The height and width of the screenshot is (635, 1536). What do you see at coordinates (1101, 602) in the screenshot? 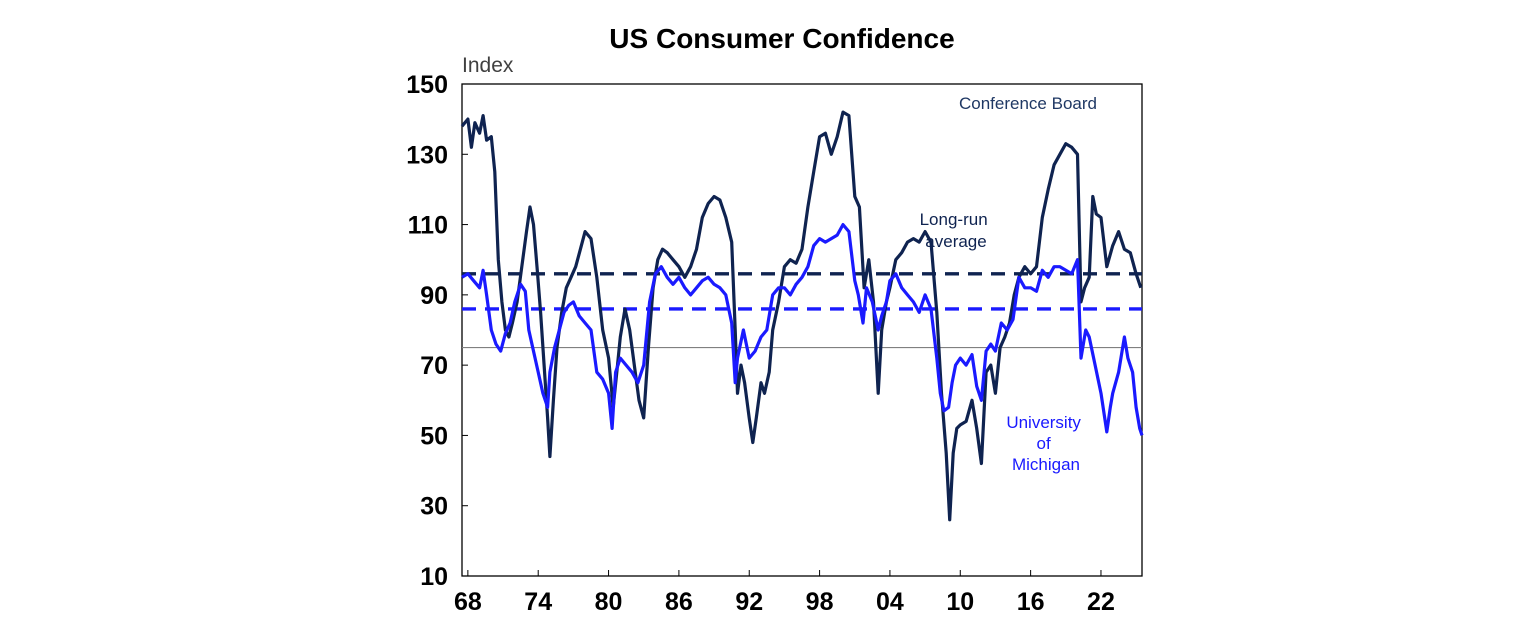
I see `x-tick-label: 22` at bounding box center [1101, 602].